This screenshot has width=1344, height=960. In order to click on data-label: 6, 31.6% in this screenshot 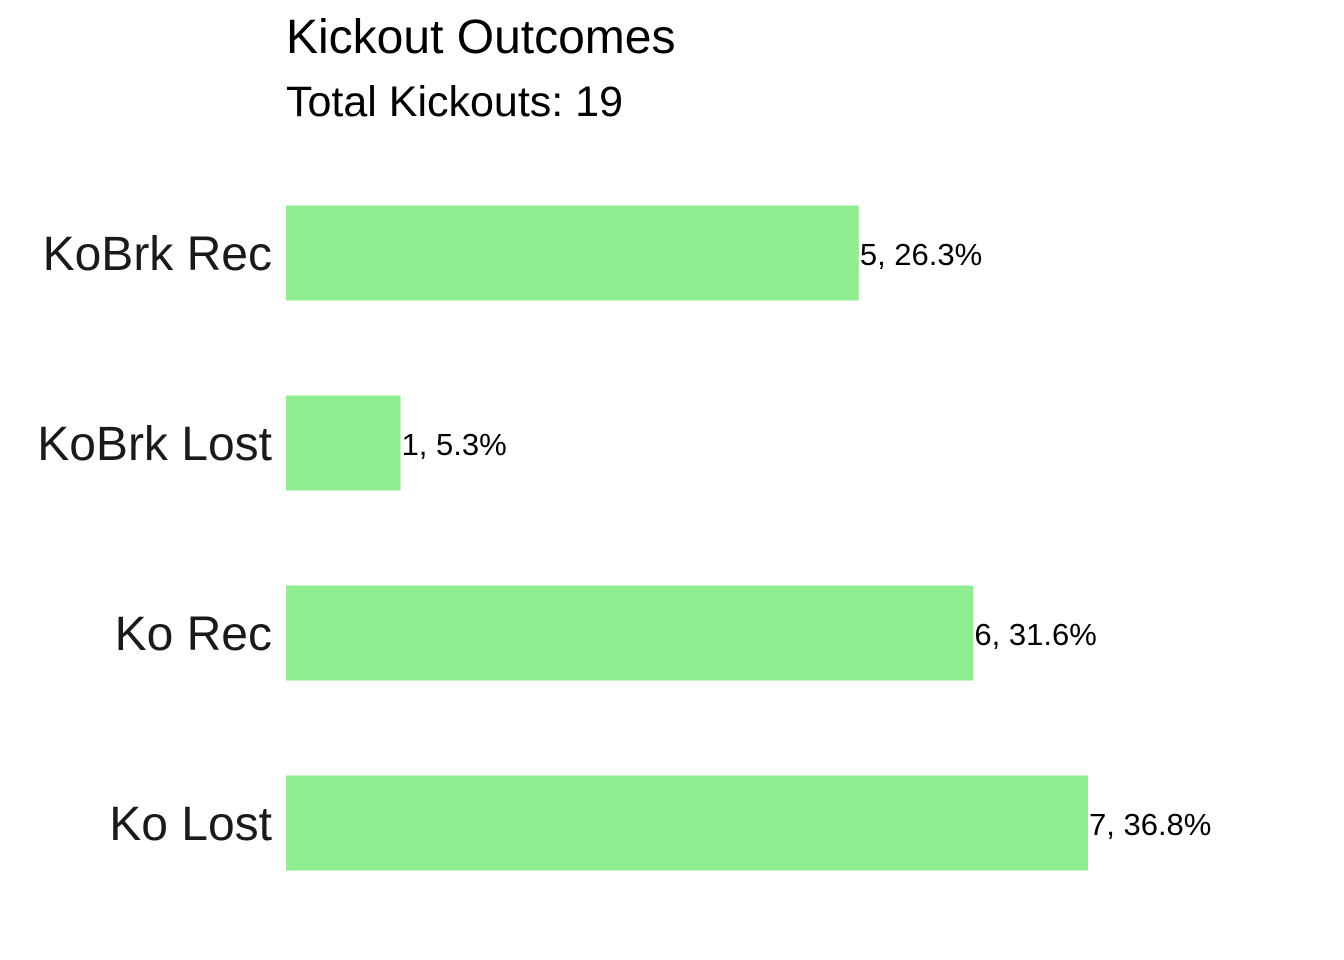, I will do `click(1035, 634)`.